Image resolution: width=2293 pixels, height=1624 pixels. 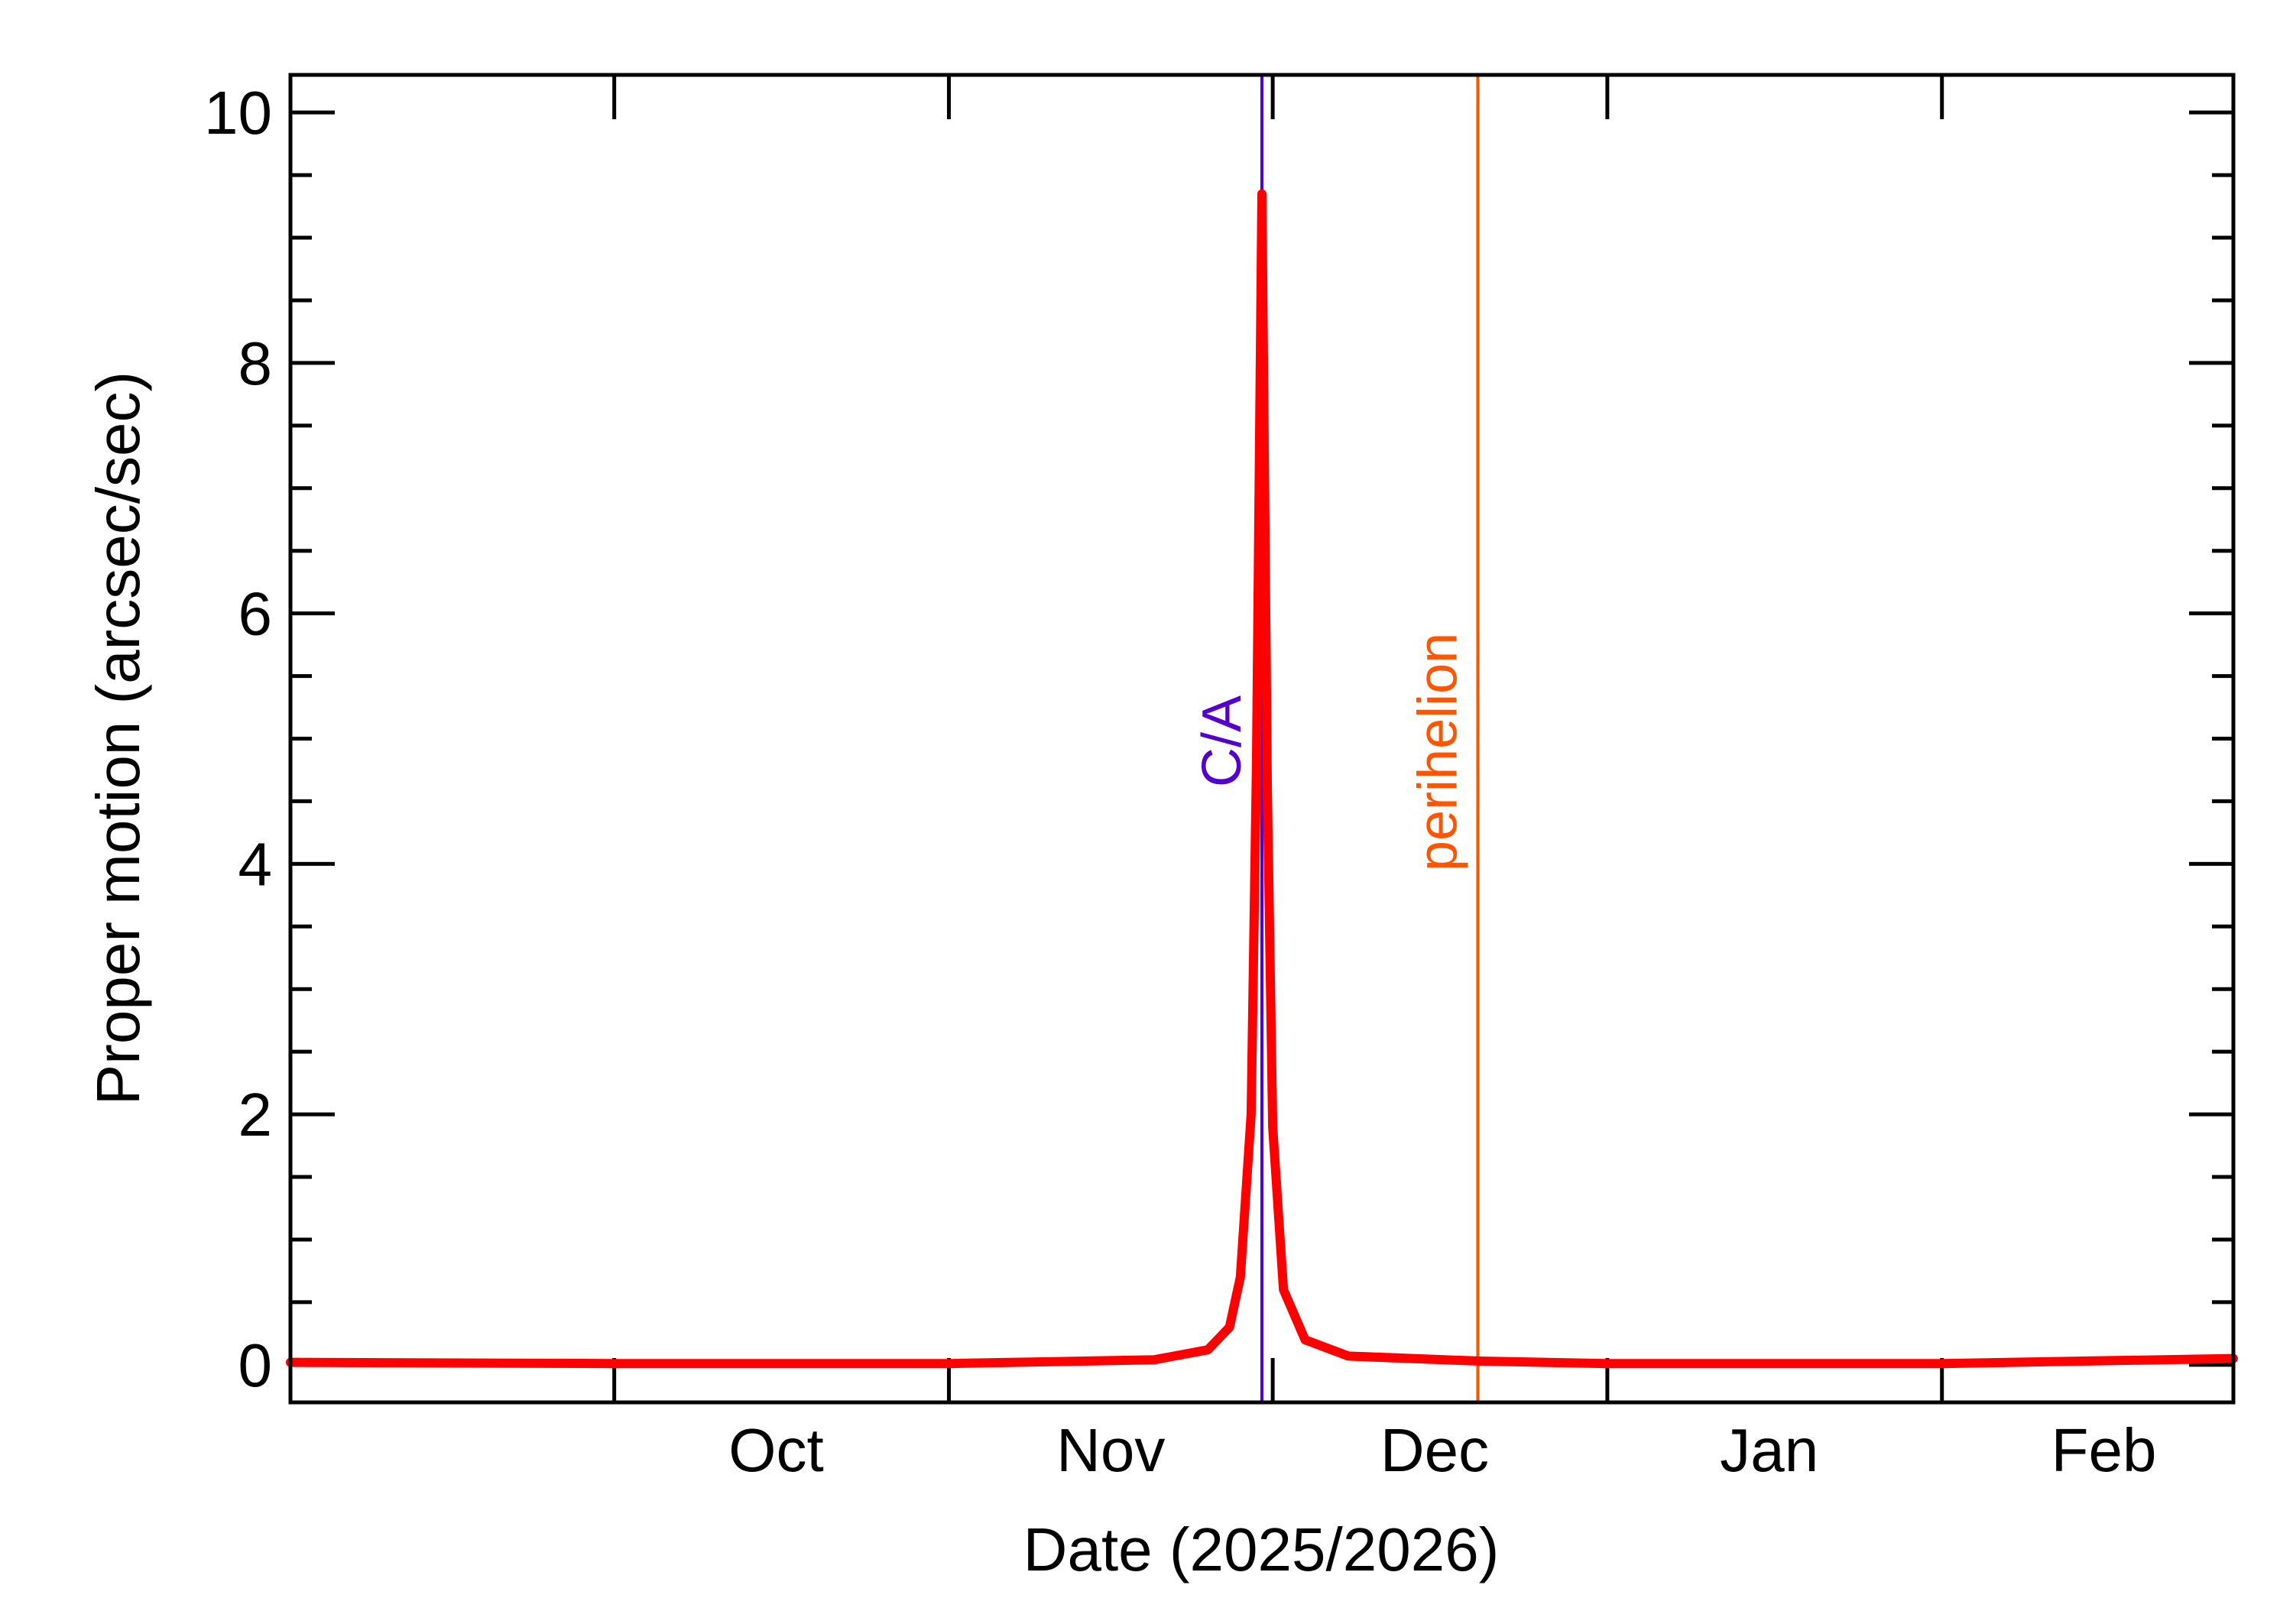 What do you see at coordinates (1261, 1549) in the screenshot?
I see `x-axis-label: Date (2025/2026)` at bounding box center [1261, 1549].